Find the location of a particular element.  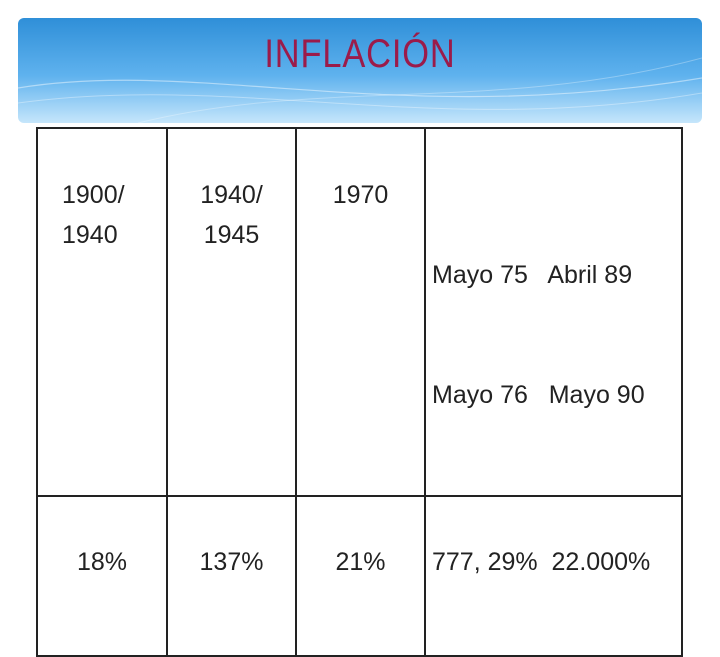

period-line: Mayo 76 Mayo 90 is located at coordinates (538, 395).